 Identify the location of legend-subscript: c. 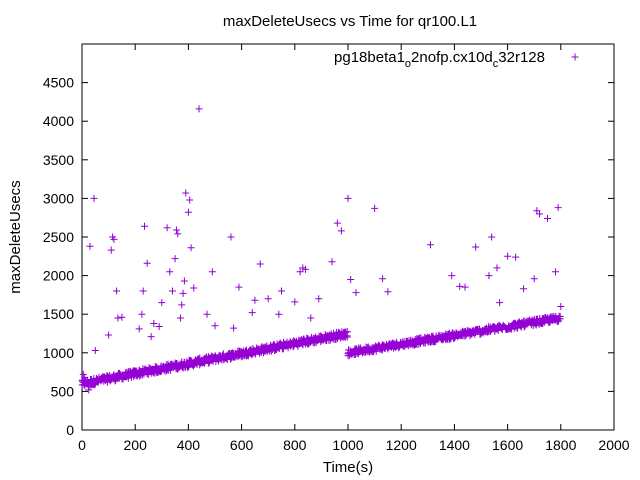
(496, 64).